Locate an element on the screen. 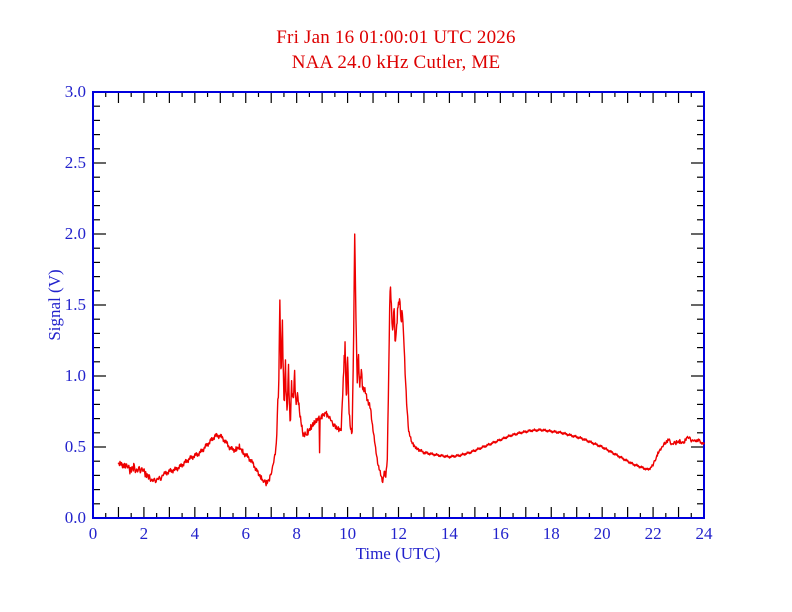 The image size is (792, 612). x-tick-label-20: 20 is located at coordinates (602, 533).